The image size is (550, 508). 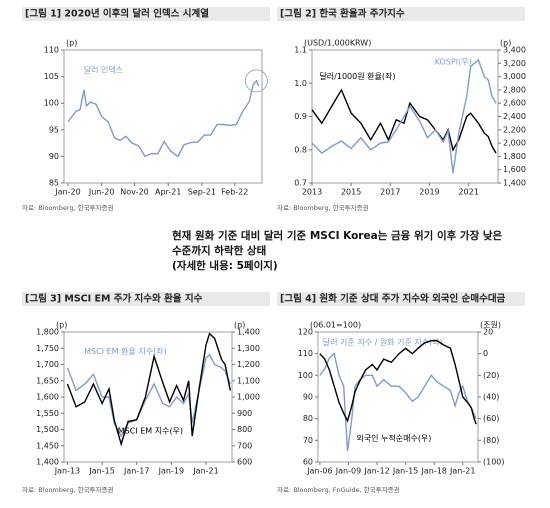 What do you see at coordinates (47, 413) in the screenshot?
I see `y-tick-label: 1,550` at bounding box center [47, 413].